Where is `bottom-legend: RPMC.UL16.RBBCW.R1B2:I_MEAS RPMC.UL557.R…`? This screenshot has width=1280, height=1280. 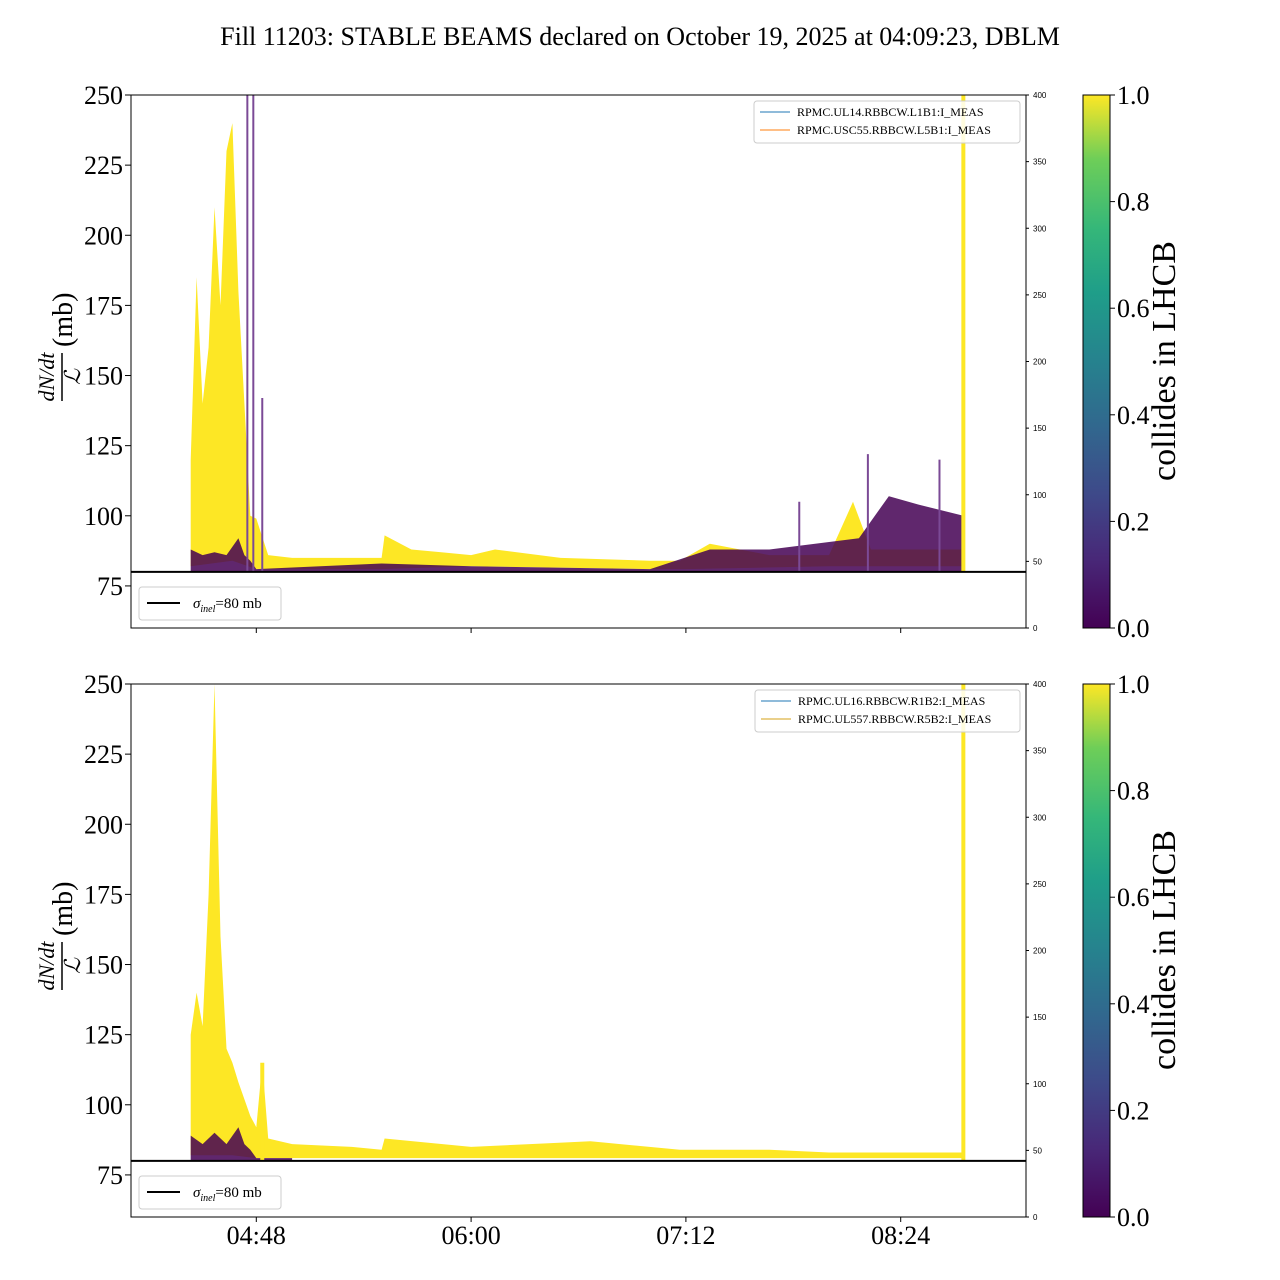
bottom-legend: RPMC.UL16.RBBCW.R1B2:I_MEAS RPMC.UL557.R… is located at coordinates (887, 711).